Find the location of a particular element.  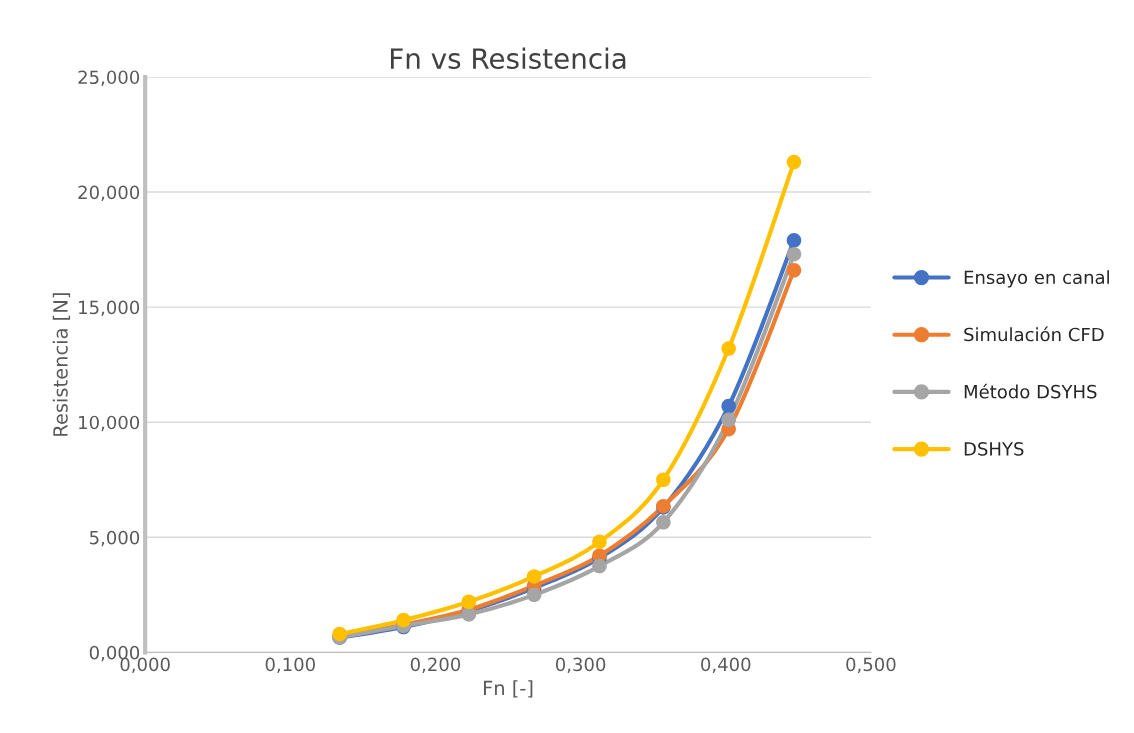

y-tick-label: 10,000 is located at coordinates (109, 423).